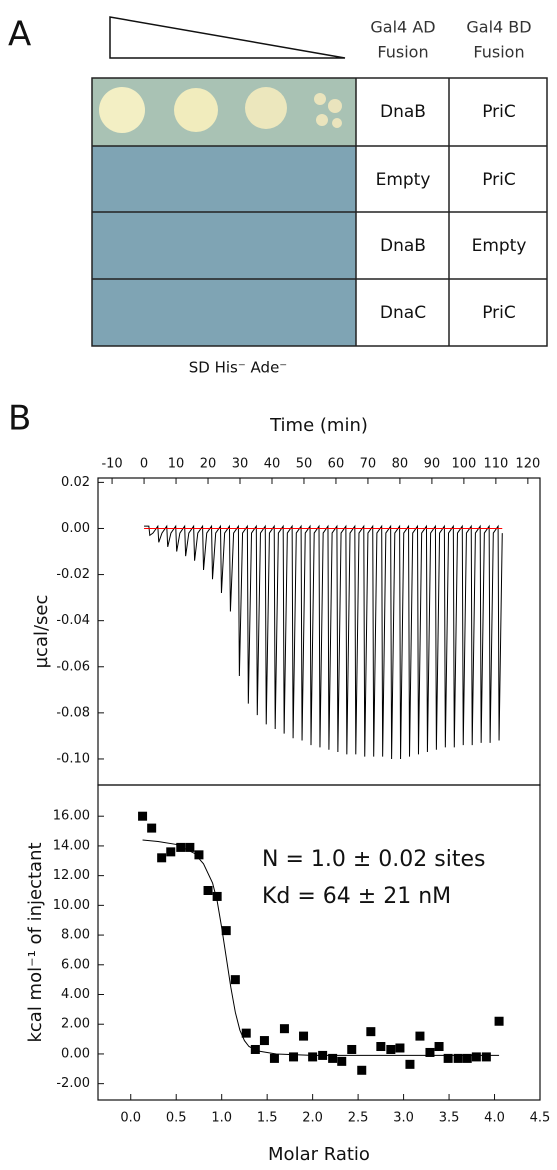  I want to click on y-tick-label: -0.02, so click(73, 574).